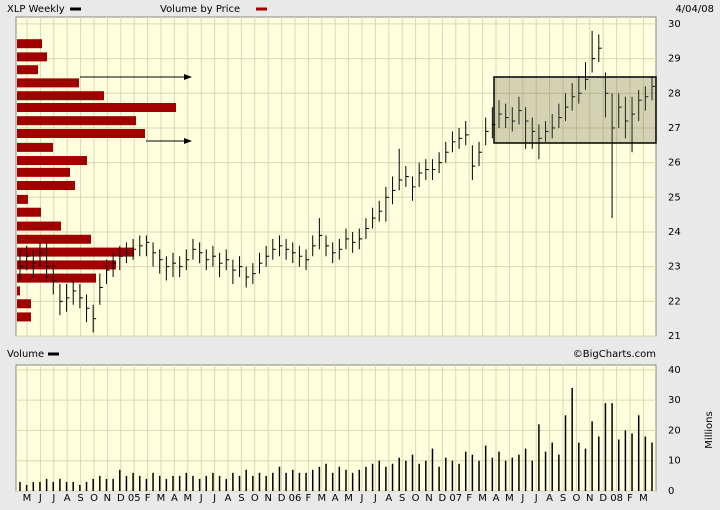 This screenshot has width=720, height=510. I want to click on y-tick-label: 25, so click(674, 197).